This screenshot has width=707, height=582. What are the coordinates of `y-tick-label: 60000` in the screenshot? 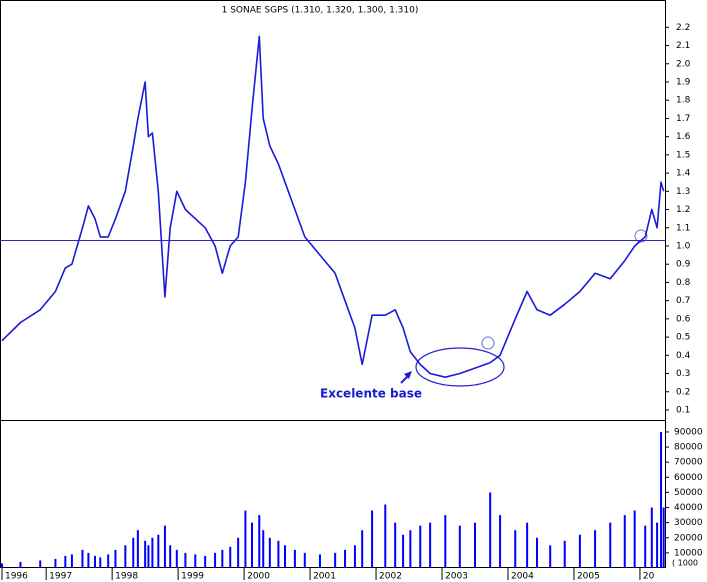 It's located at (688, 478).